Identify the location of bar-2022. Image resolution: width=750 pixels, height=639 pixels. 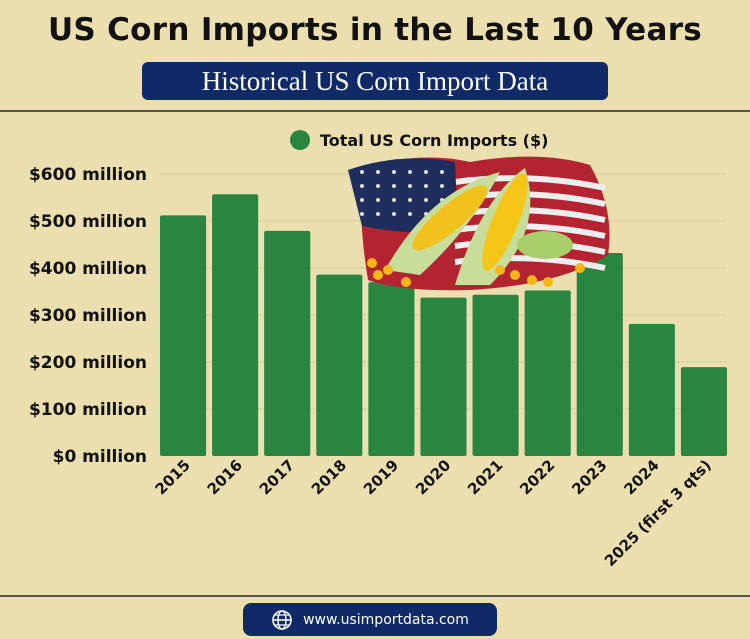
(547, 373).